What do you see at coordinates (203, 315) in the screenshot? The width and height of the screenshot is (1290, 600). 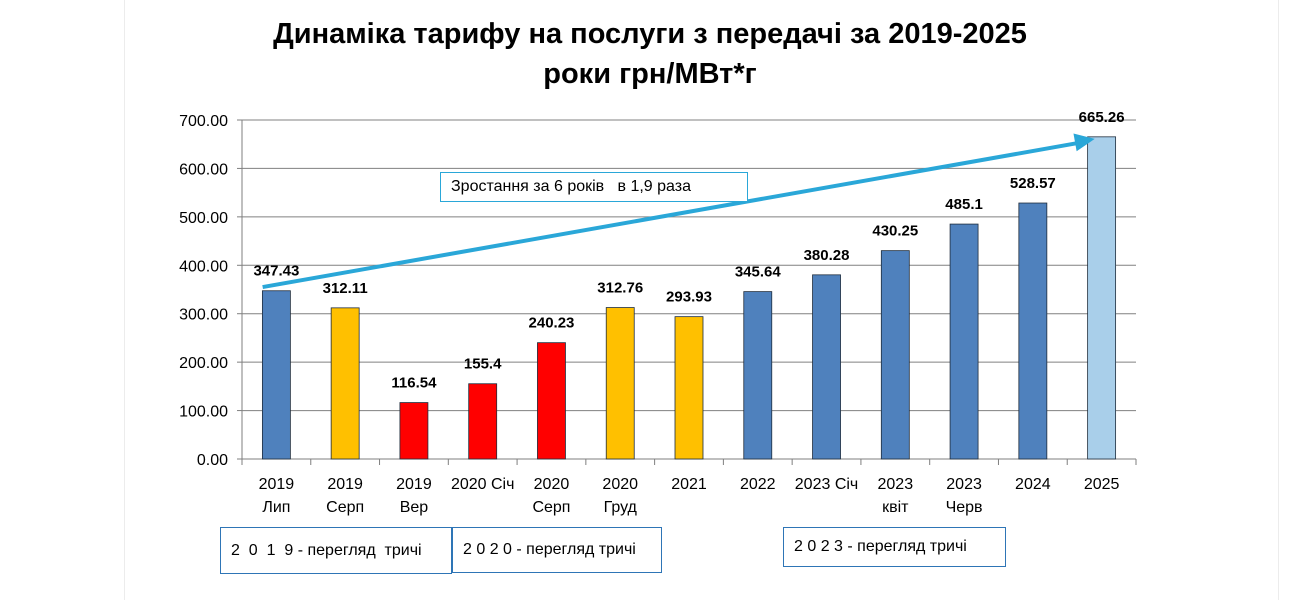 I see `y-tick-label: 300.00` at bounding box center [203, 315].